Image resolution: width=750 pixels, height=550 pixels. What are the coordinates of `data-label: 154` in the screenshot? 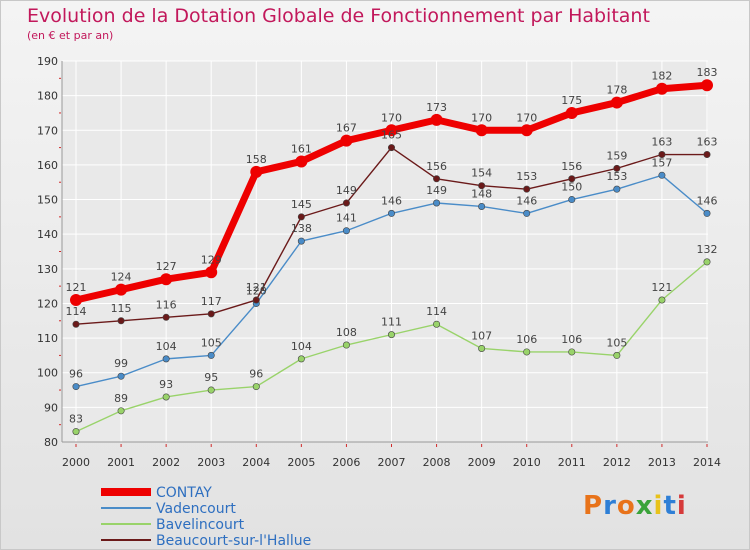 It's located at (481, 173).